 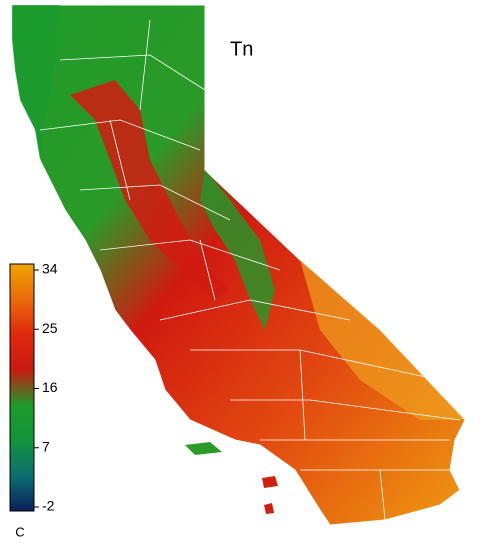 What do you see at coordinates (22, 387) in the screenshot?
I see `colorbar` at bounding box center [22, 387].